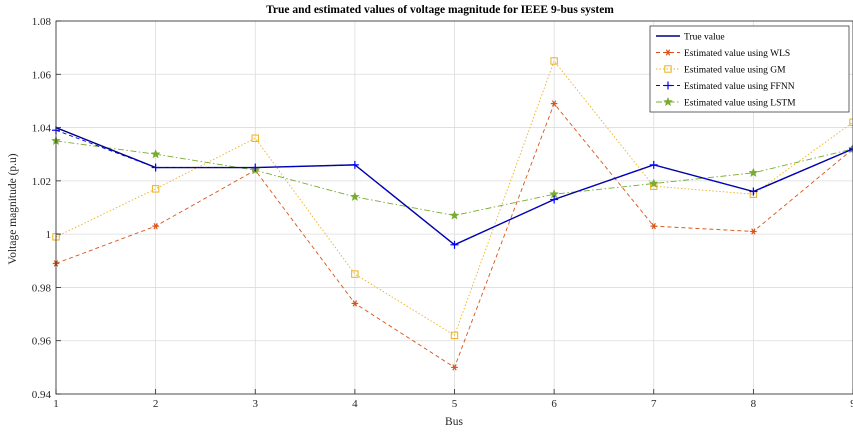  What do you see at coordinates (41, 182) in the screenshot?
I see `y-tick-label: 1.02` at bounding box center [41, 182].